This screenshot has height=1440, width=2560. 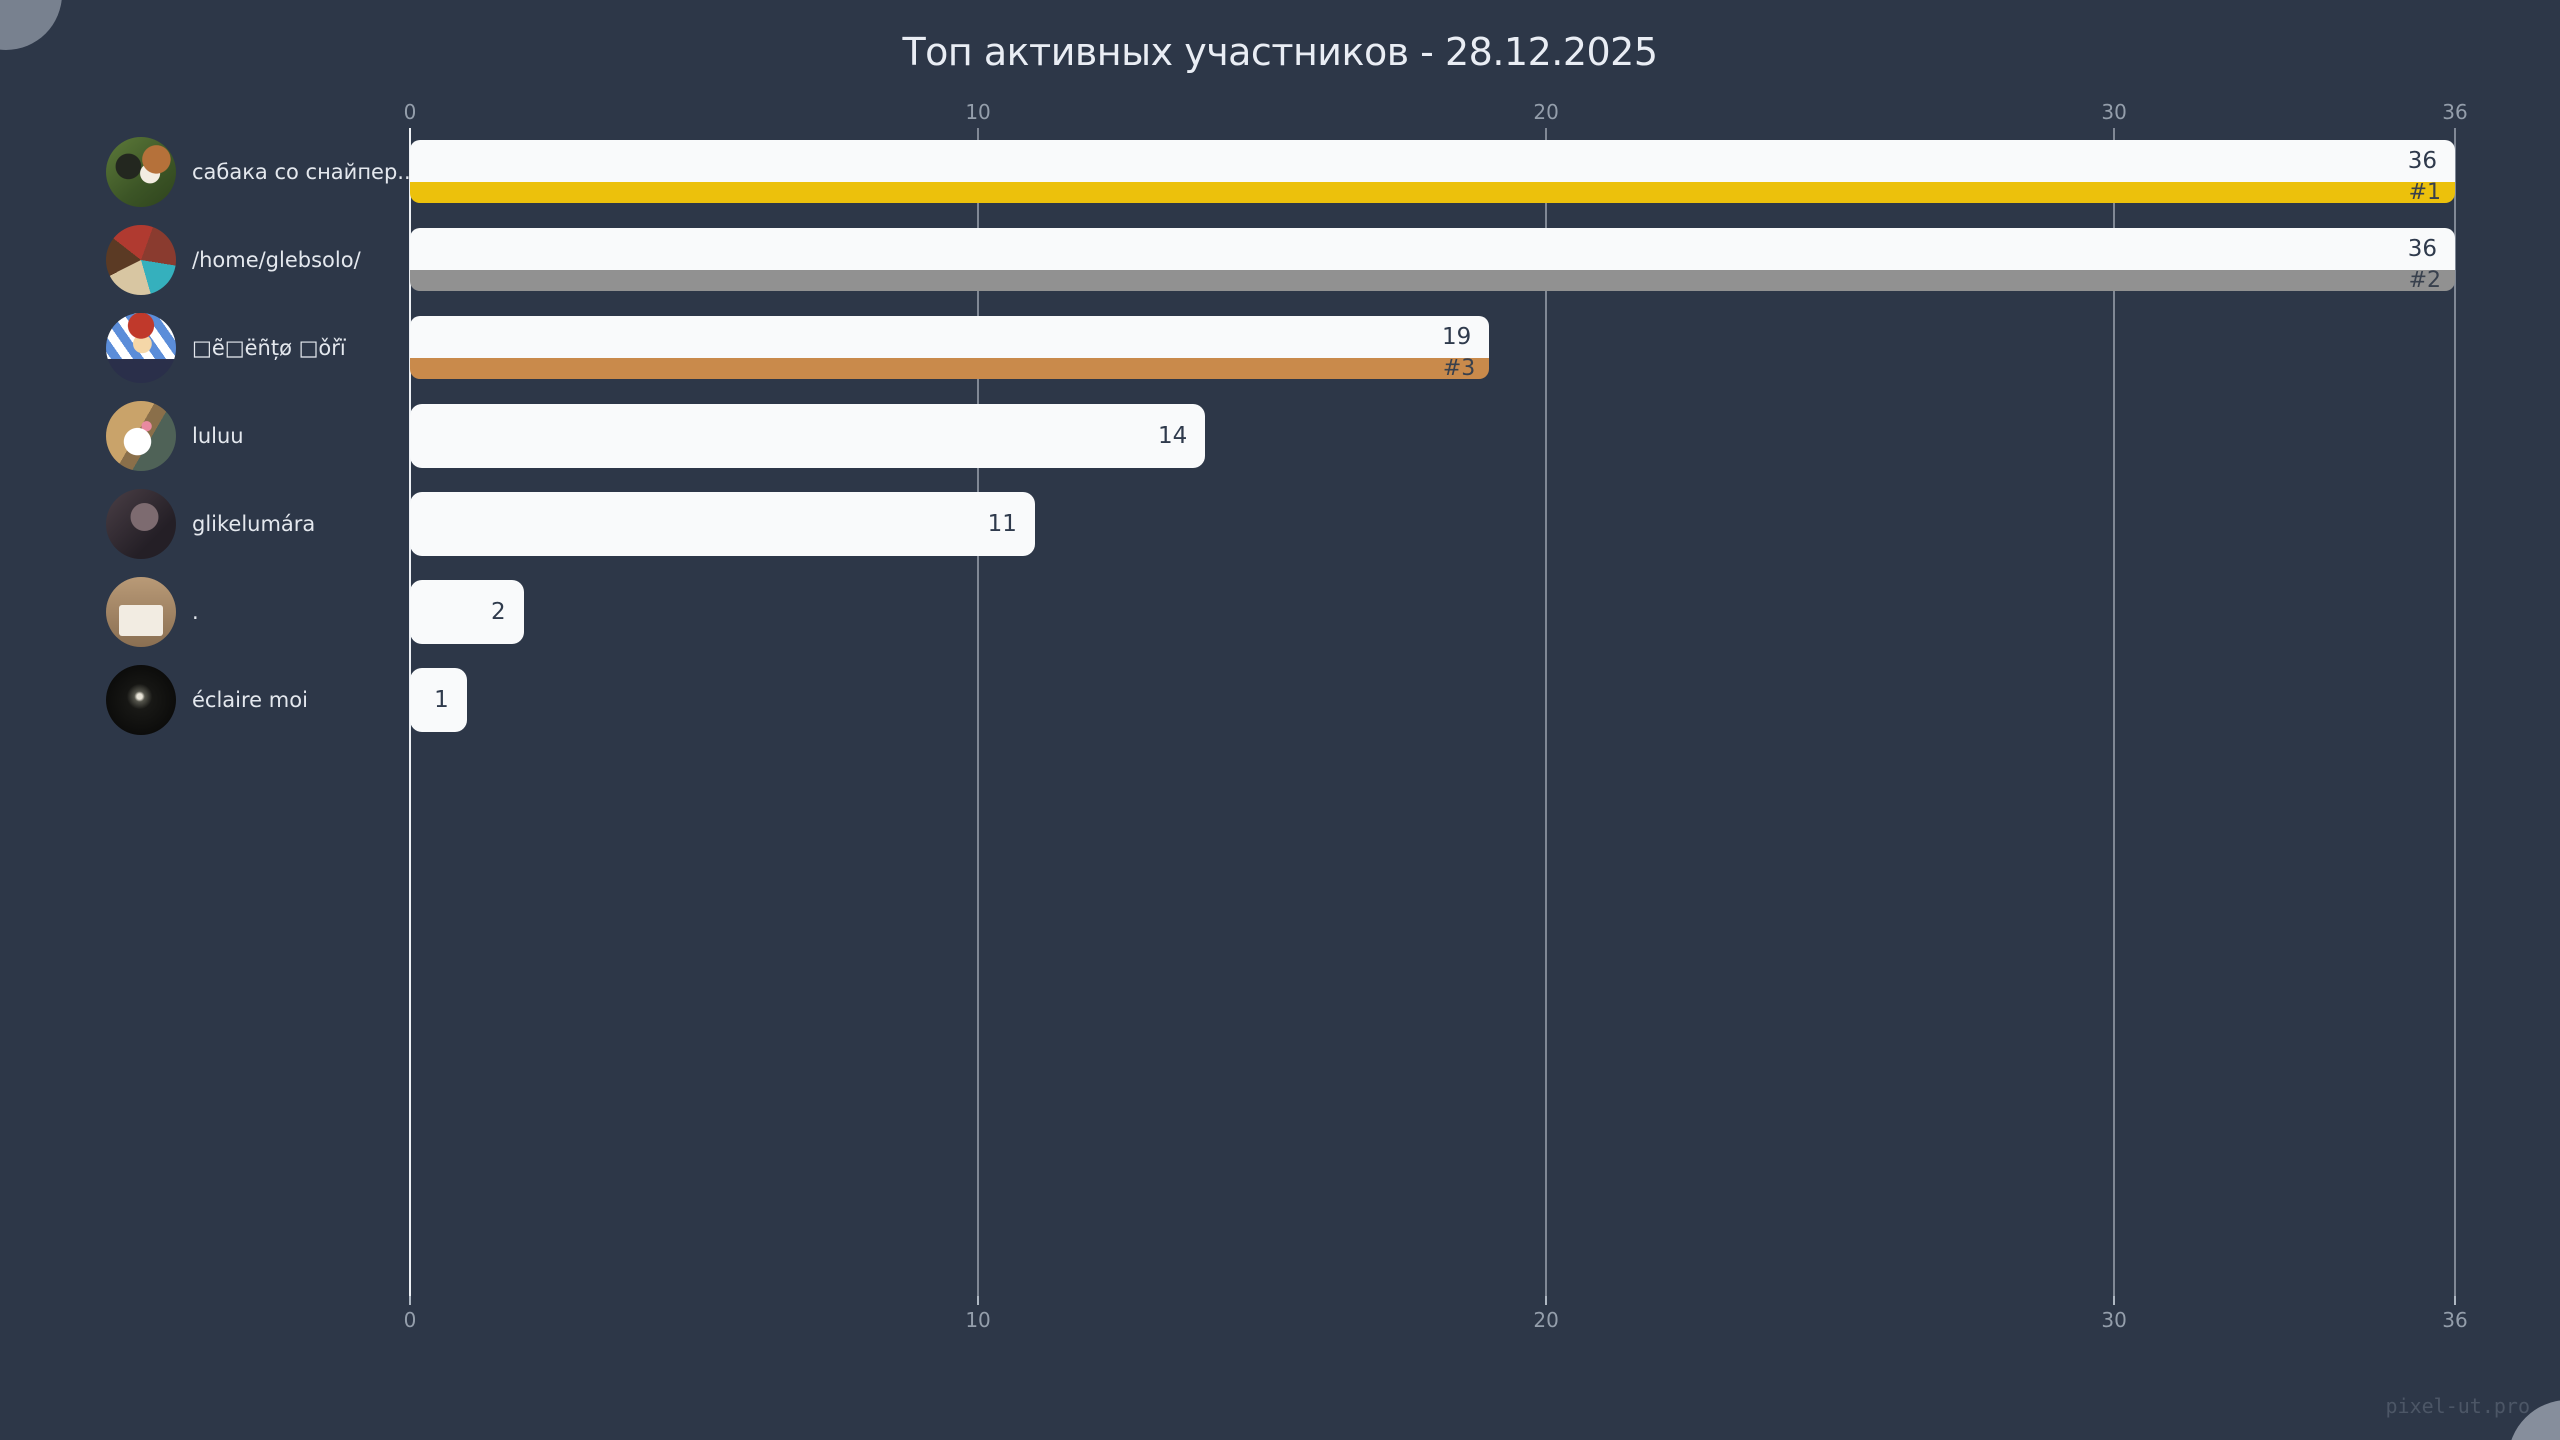 I want to click on bar-value: 14, so click(x=1172, y=436).